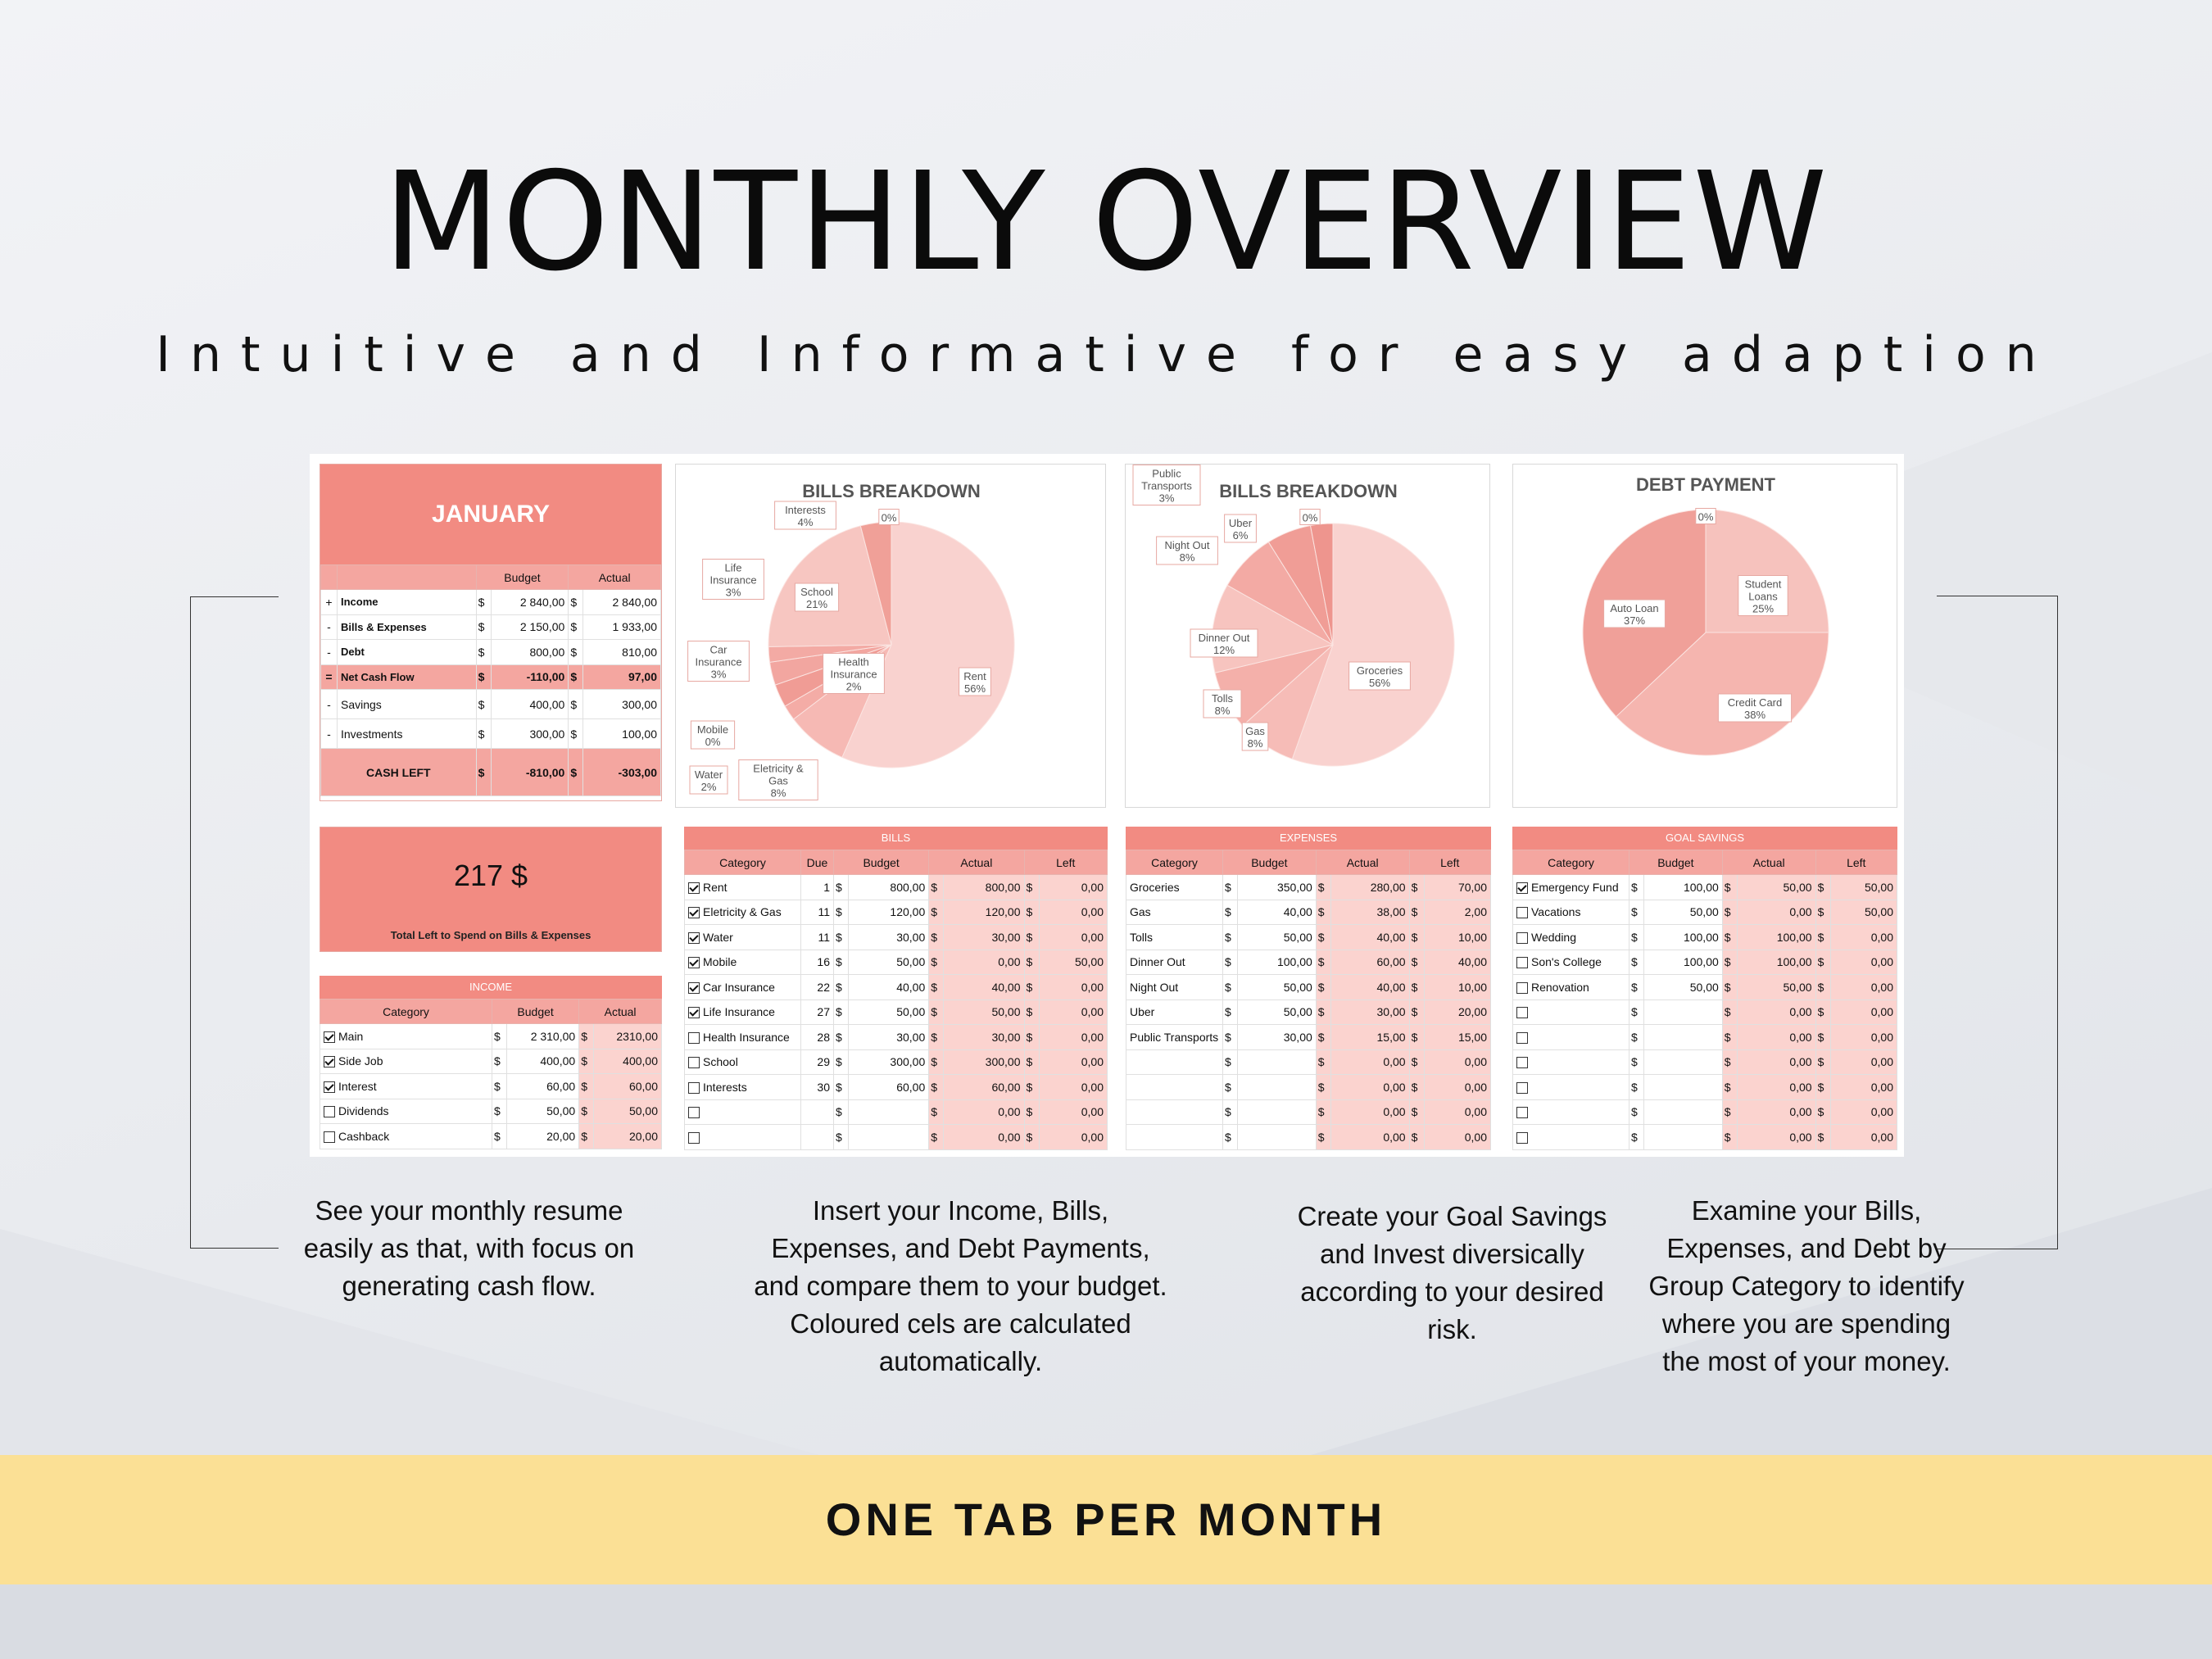  What do you see at coordinates (1255, 731) in the screenshot?
I see `svg-text: Gas` at bounding box center [1255, 731].